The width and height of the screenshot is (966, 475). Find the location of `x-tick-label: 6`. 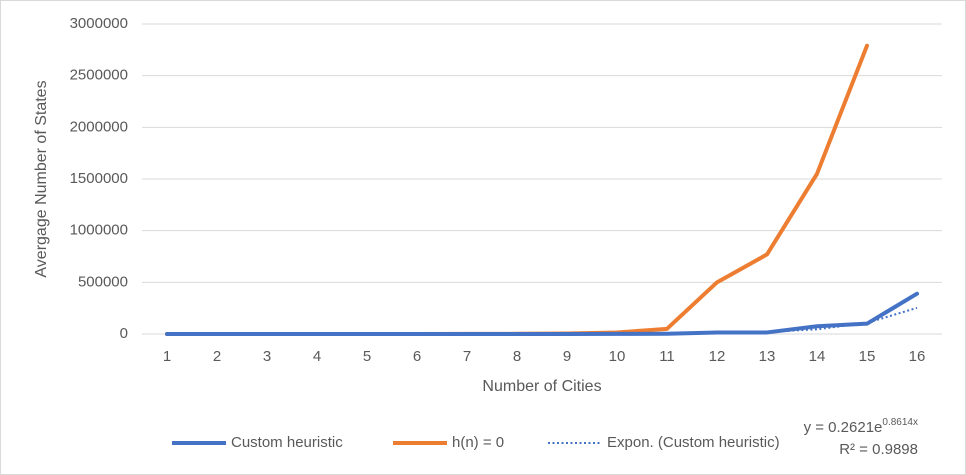

x-tick-label: 6 is located at coordinates (417, 356).